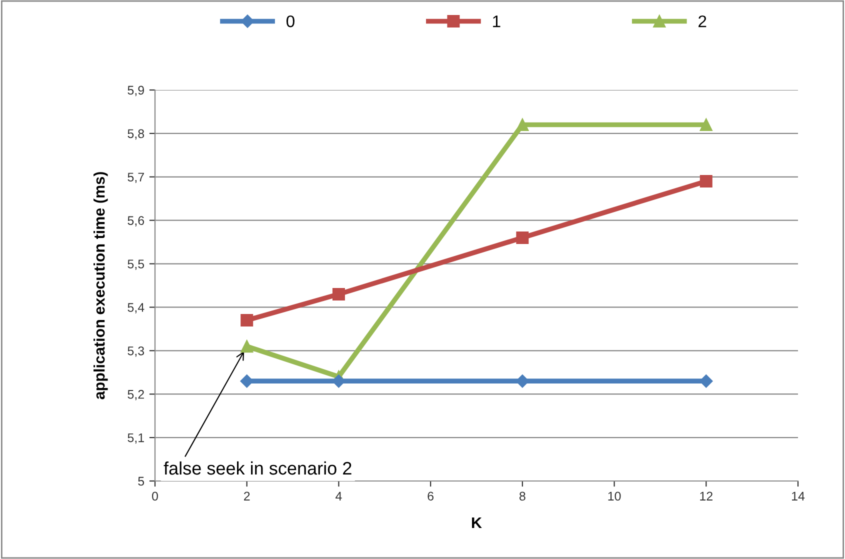  I want to click on y-tick-label: 5,9, so click(136, 91).